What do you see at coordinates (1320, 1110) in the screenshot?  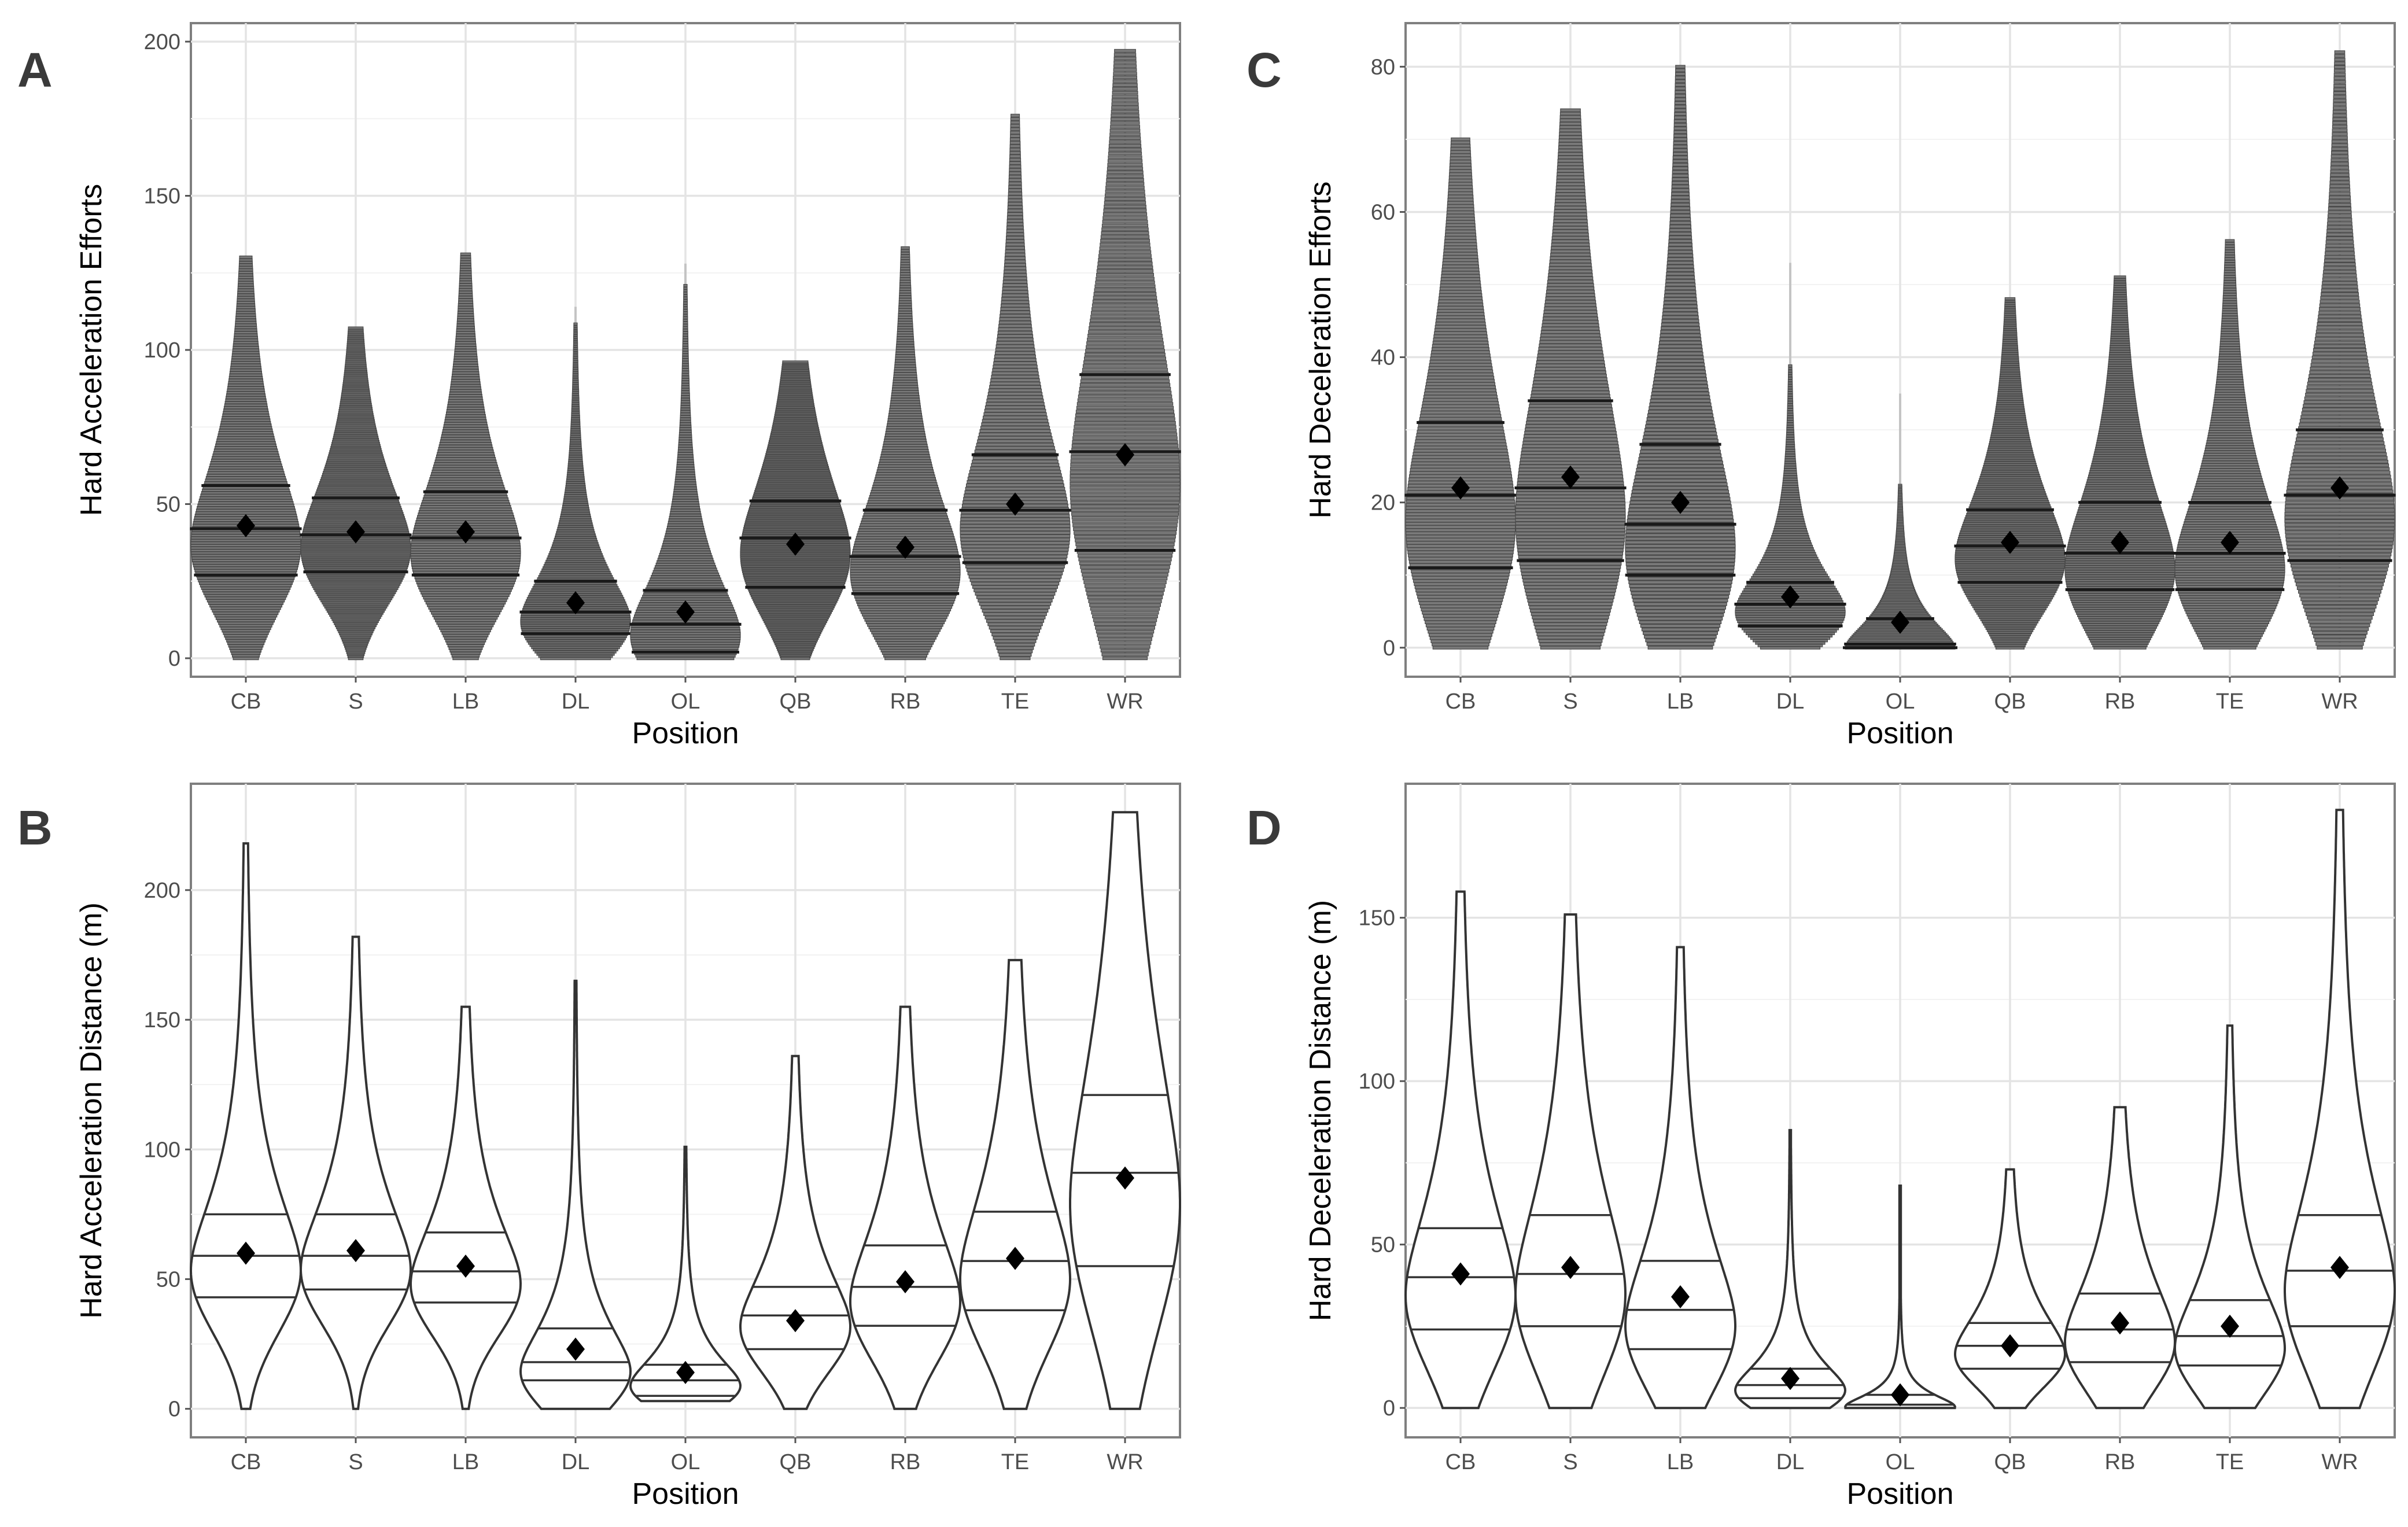 I see `y-axis-title: Hard Deceleration Distance (m)` at bounding box center [1320, 1110].